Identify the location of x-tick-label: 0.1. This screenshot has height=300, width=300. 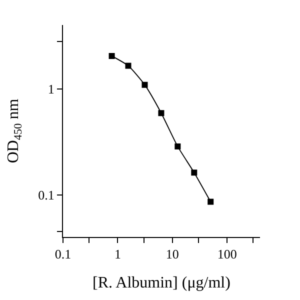
(63, 254).